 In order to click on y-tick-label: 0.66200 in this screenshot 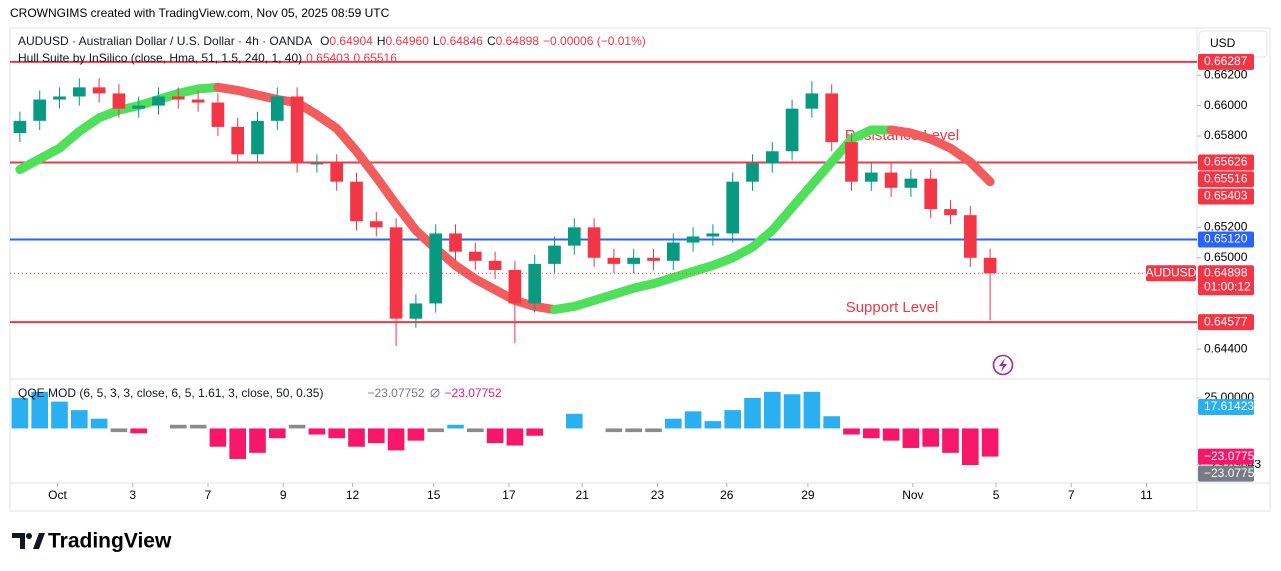, I will do `click(1226, 74)`.